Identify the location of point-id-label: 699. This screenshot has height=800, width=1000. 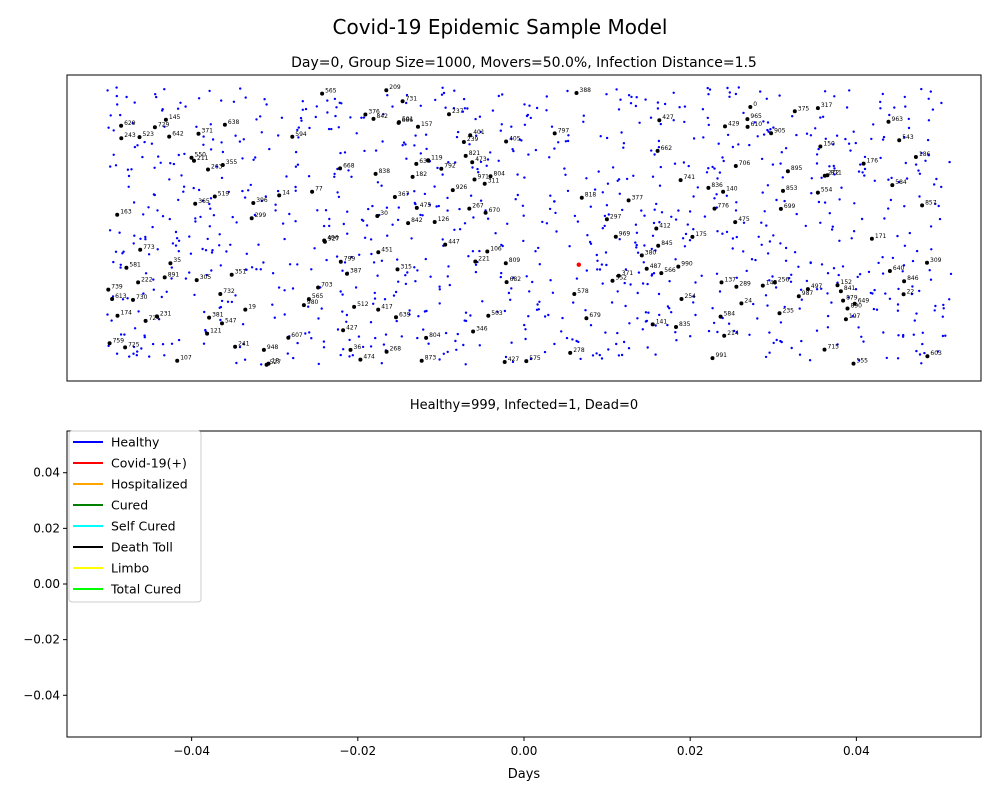
(790, 206).